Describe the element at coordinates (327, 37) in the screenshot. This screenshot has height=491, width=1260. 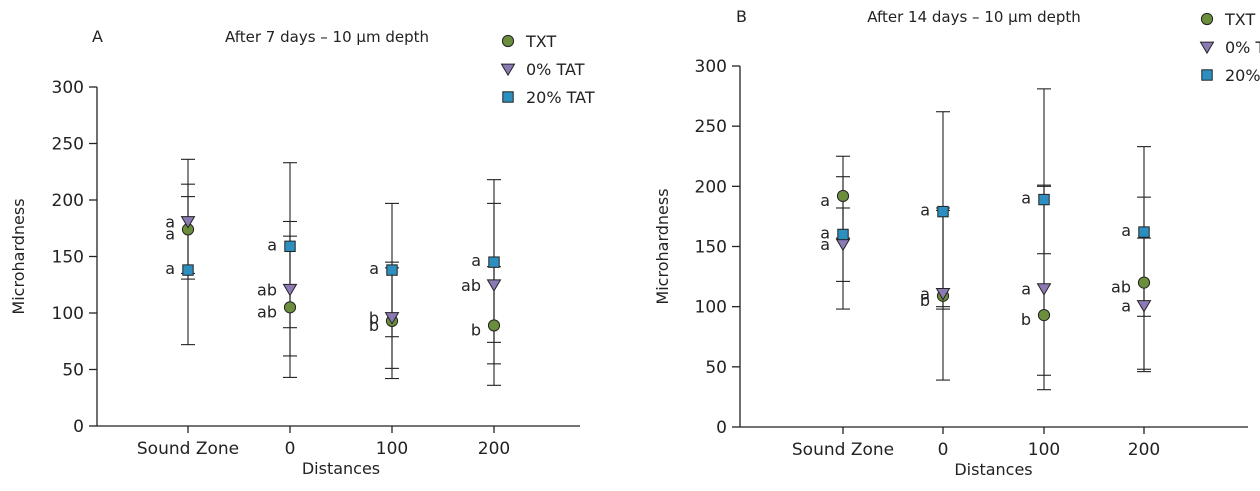
I see `chart-title: After 7 days – 10 μm depth` at that location.